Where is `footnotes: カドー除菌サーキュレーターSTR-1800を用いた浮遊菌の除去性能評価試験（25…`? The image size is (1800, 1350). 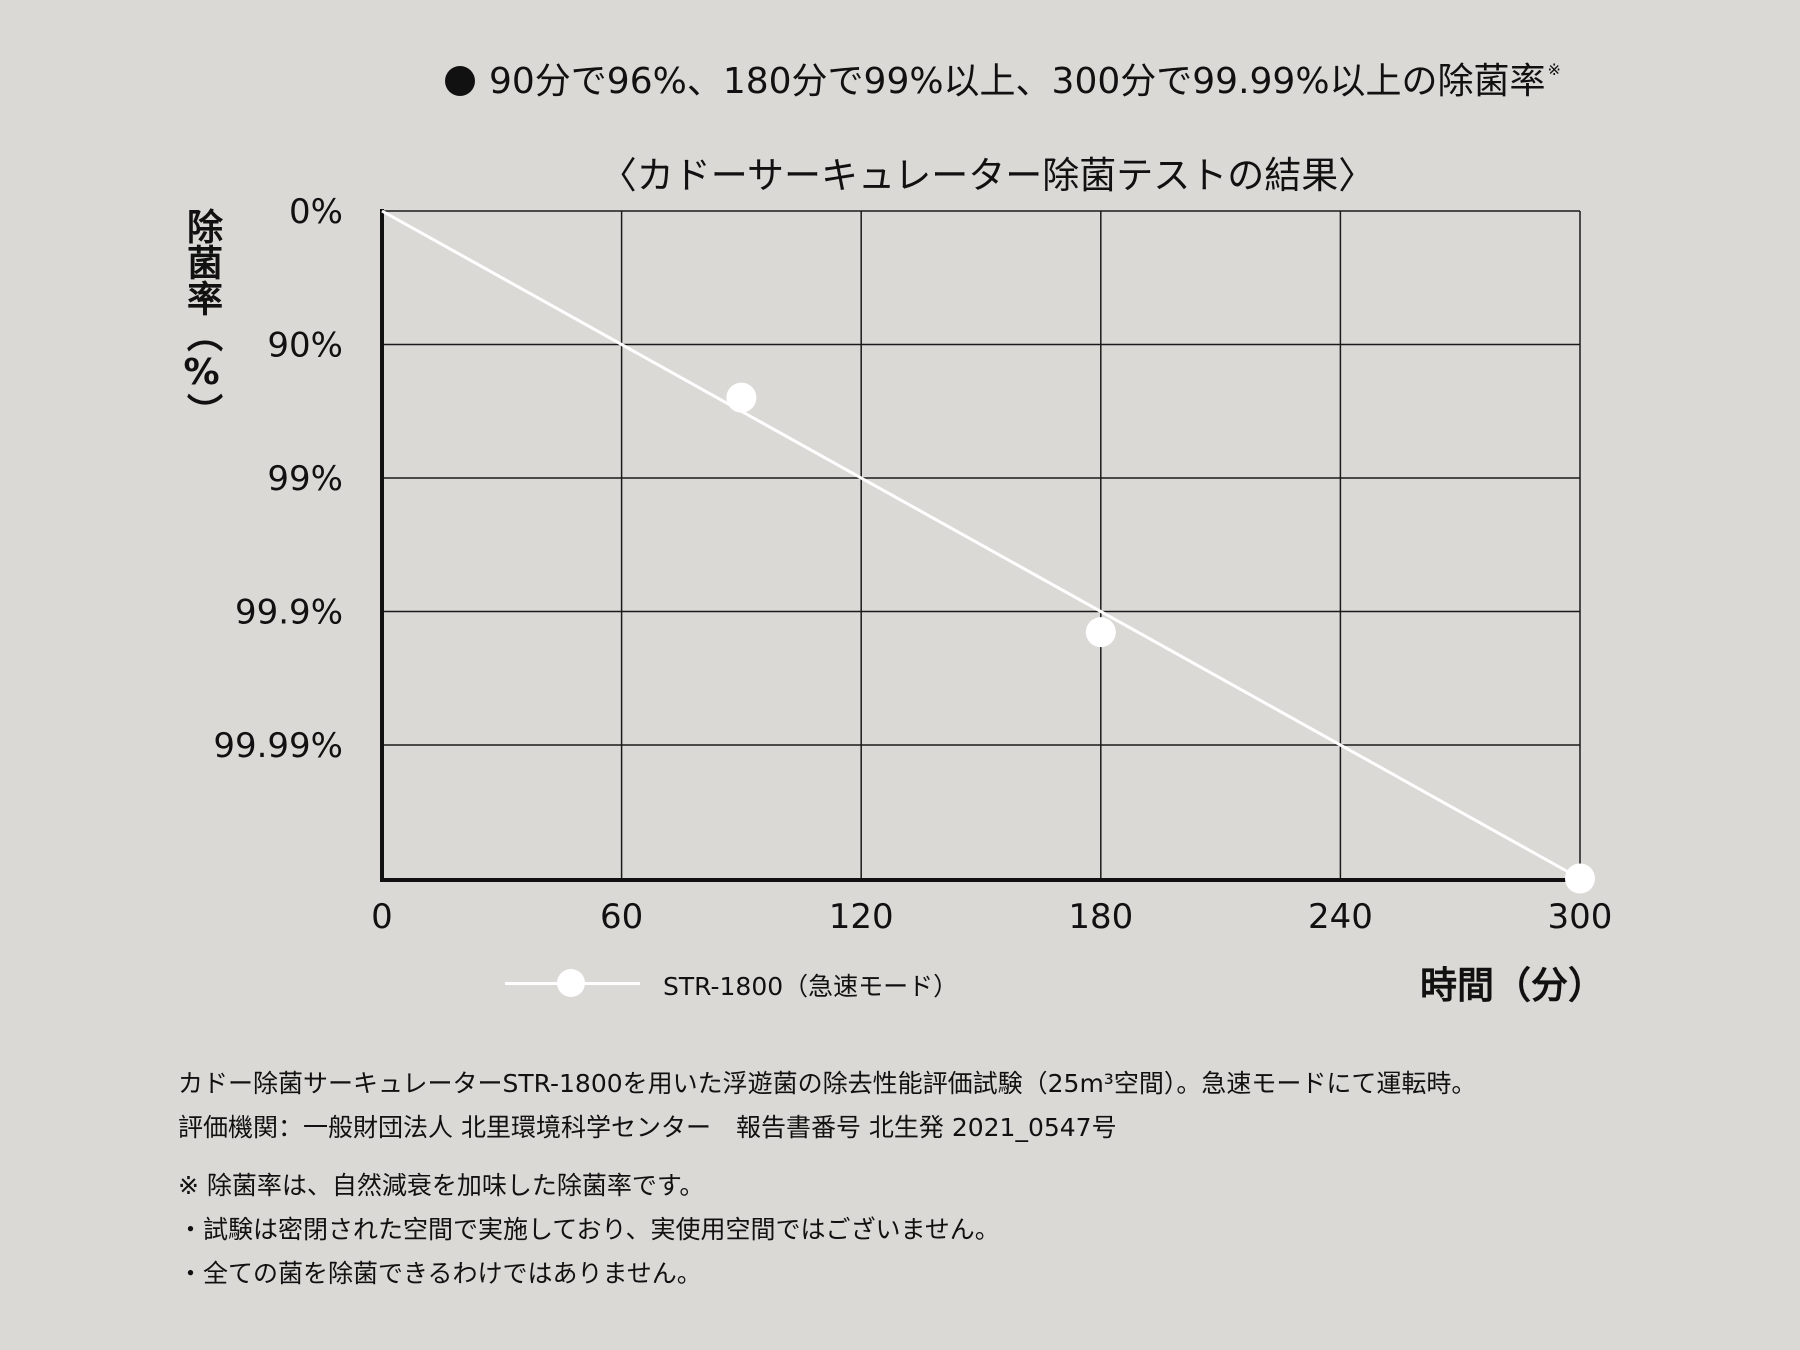
footnotes: カドー除菌サーキュレーターSTR-1800を用いた浮遊菌の除去性能評価試験（25… is located at coordinates (827, 1179).